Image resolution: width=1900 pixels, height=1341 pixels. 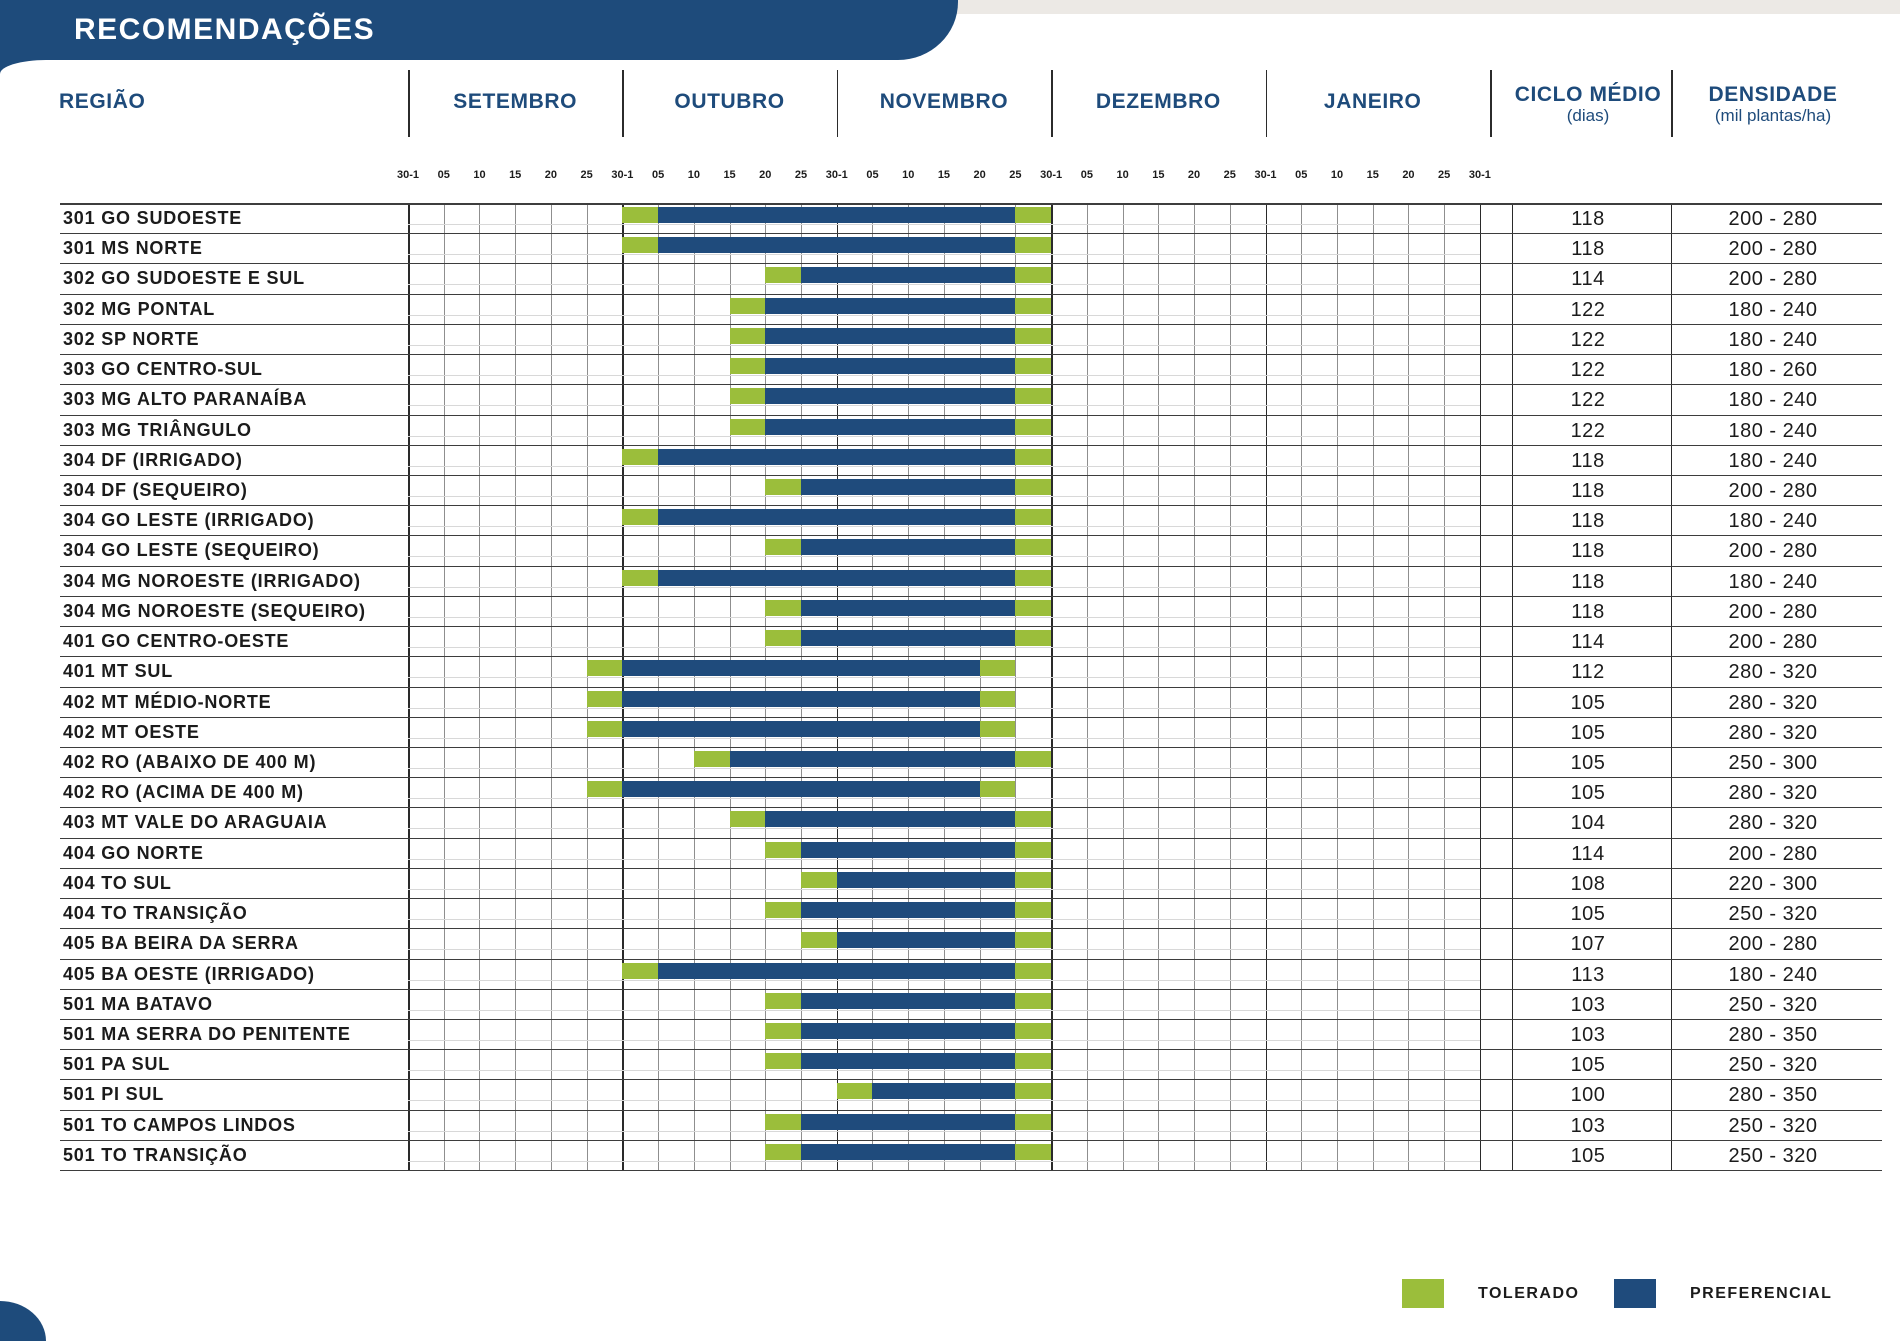 What do you see at coordinates (1773, 115) in the screenshot?
I see `column-subheader-densidade: (mil plantas/ha)` at bounding box center [1773, 115].